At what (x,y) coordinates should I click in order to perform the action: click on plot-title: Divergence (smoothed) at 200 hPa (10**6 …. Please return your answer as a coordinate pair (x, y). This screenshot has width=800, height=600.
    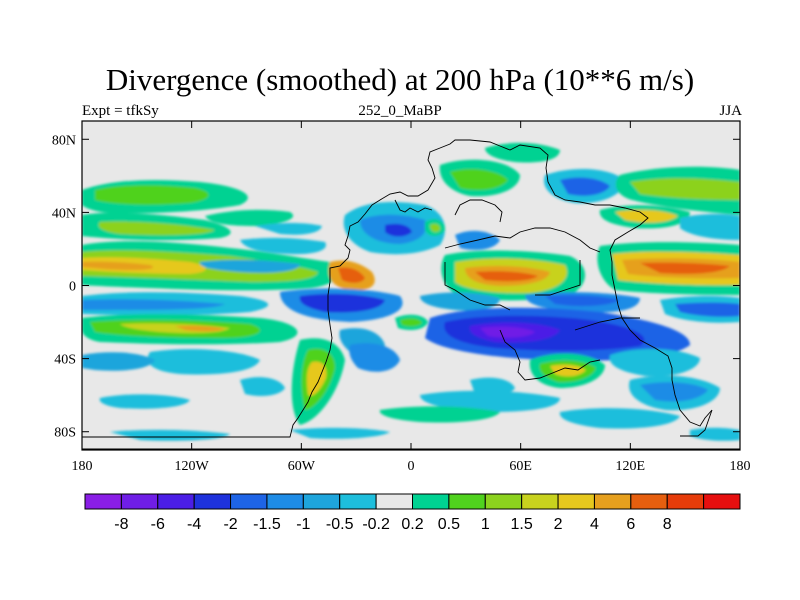
    Looking at the image, I should click on (400, 79).